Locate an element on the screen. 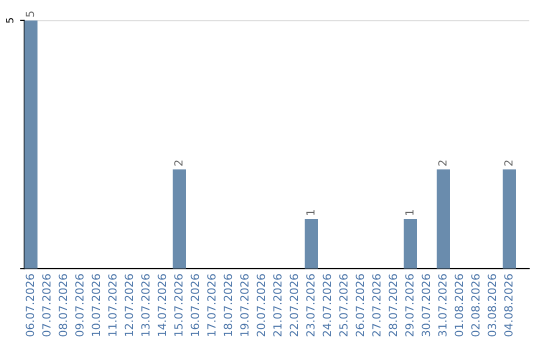 The height and width of the screenshot is (340, 540). x-tick-label: 11.07.2026 is located at coordinates (112, 305).